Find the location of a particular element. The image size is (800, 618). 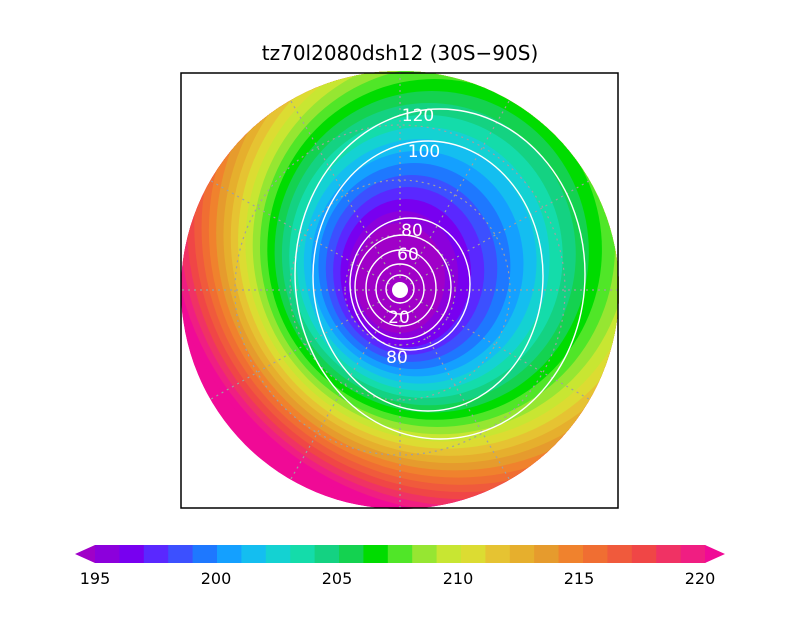

contour-label: 60 is located at coordinates (408, 255).